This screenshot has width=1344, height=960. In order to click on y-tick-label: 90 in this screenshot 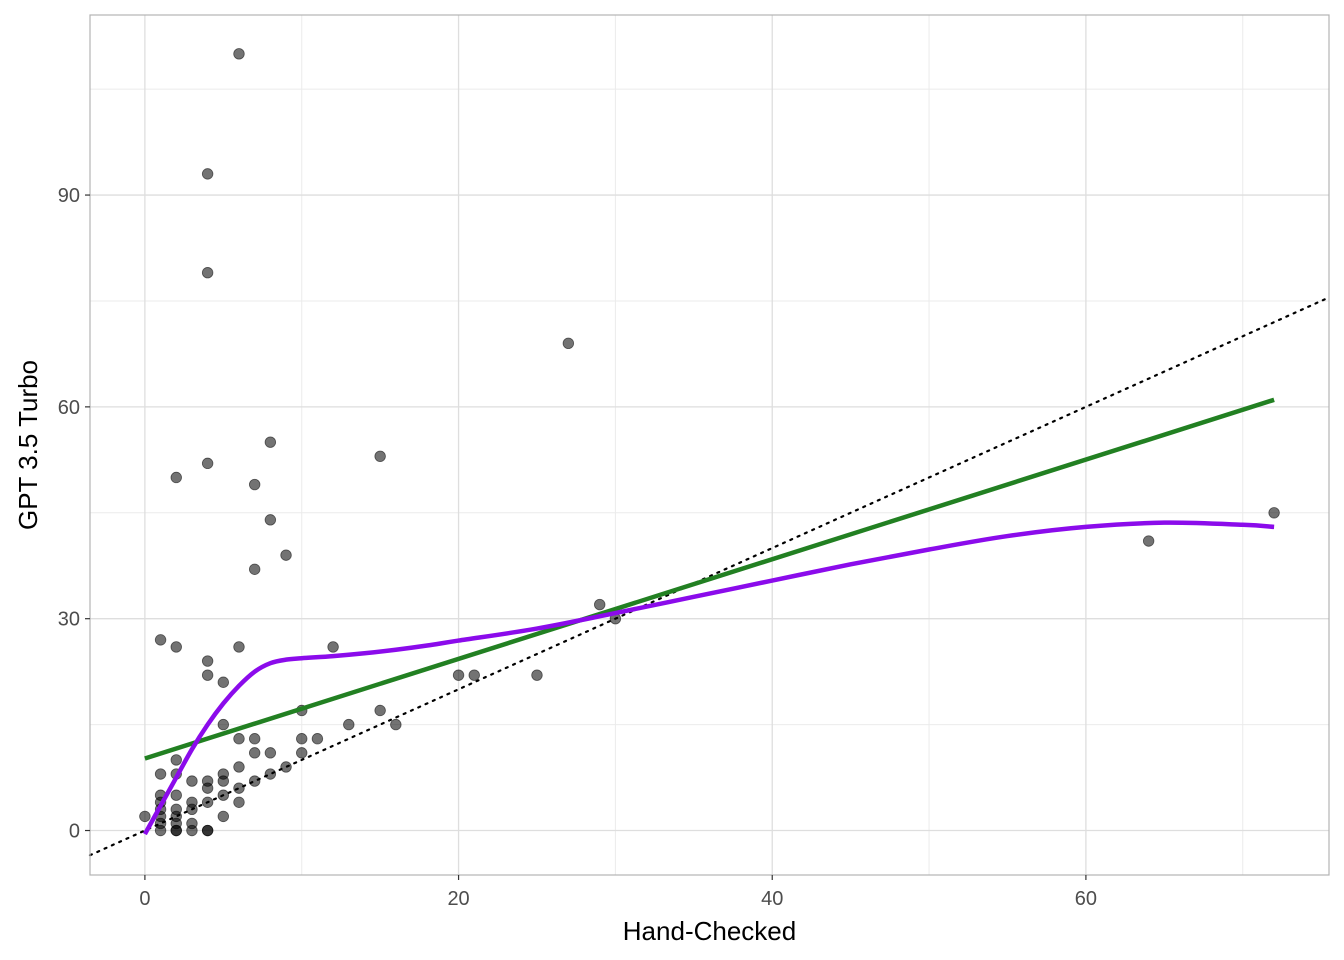, I will do `click(69, 196)`.